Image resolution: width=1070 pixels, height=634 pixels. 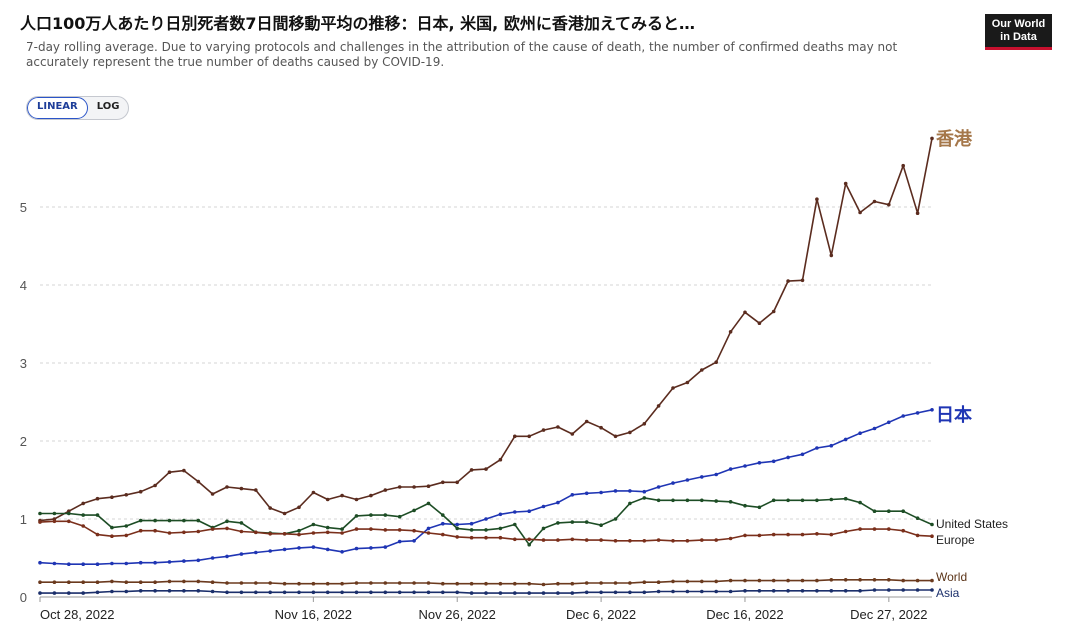 What do you see at coordinates (23, 597) in the screenshot?
I see `y-tick-label: 0` at bounding box center [23, 597].